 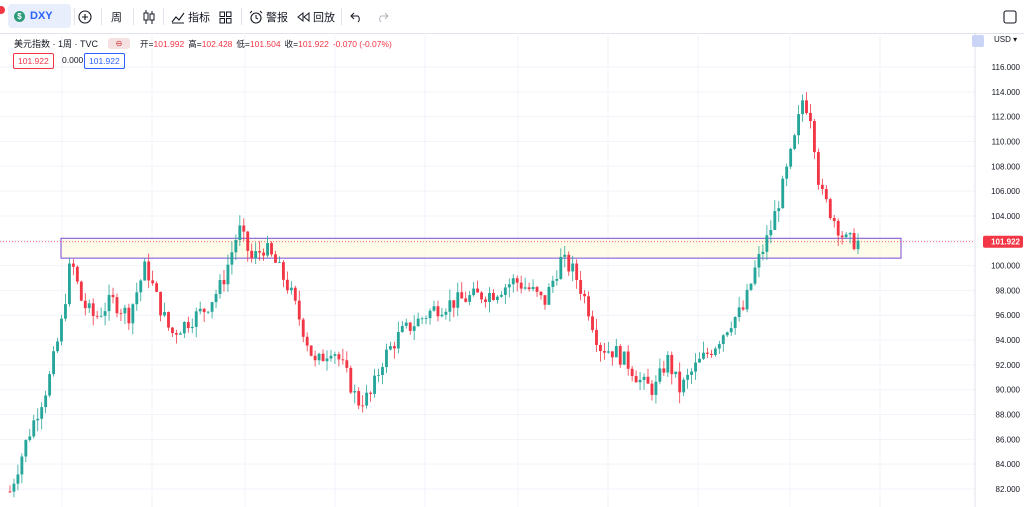 I want to click on alerts-button: 警报, so click(x=268, y=17).